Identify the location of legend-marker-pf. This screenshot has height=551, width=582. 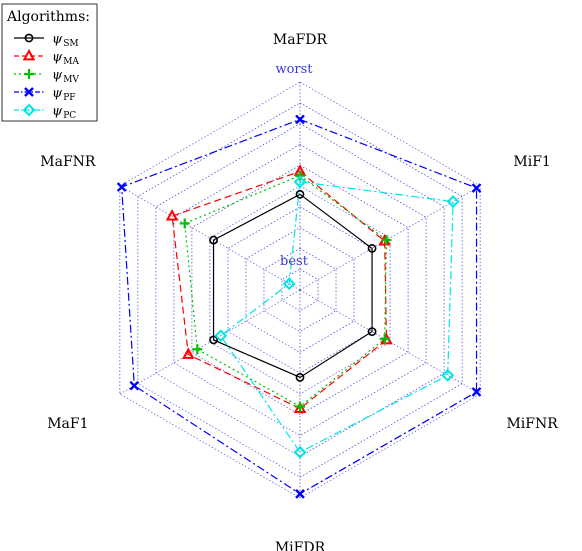
(29, 92).